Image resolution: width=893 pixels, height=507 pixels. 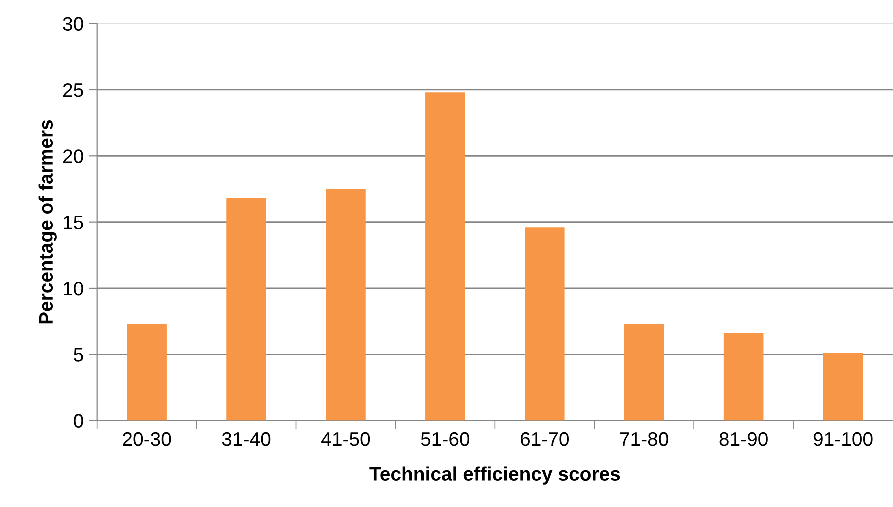 What do you see at coordinates (79, 421) in the screenshot?
I see `y-tick-label: 0` at bounding box center [79, 421].